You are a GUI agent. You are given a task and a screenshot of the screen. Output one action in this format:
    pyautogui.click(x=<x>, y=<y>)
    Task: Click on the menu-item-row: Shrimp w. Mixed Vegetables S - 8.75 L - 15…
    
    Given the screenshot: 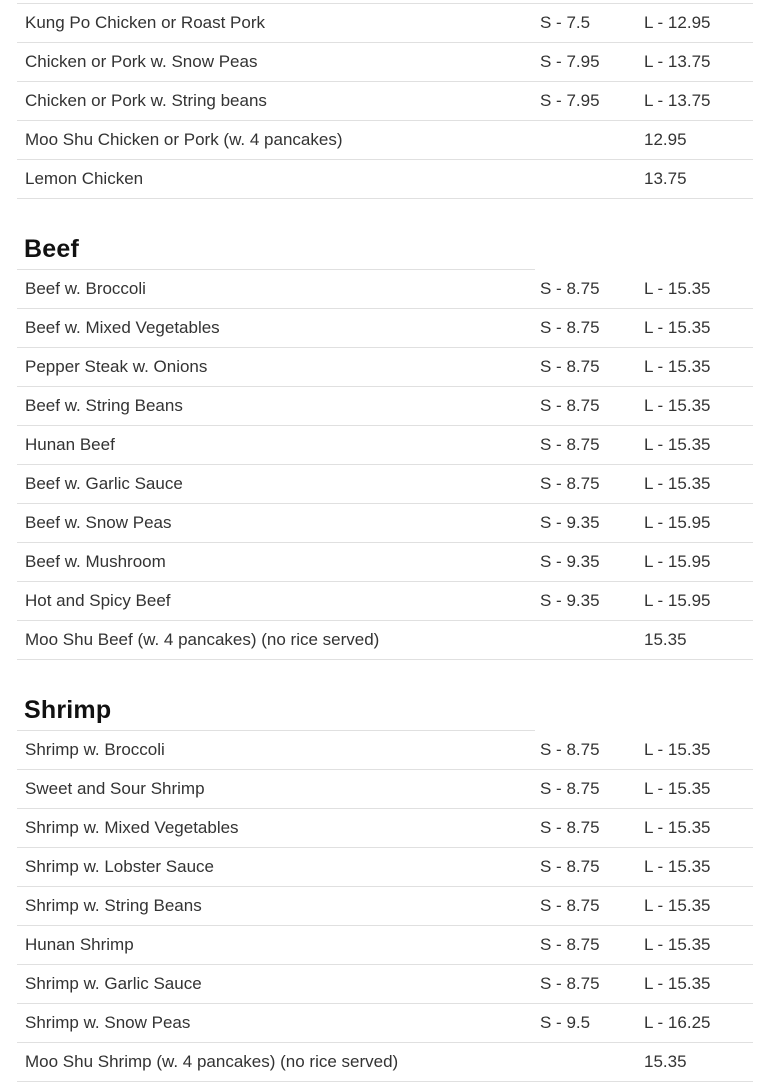 What is the action you would take?
    pyautogui.click(x=385, y=828)
    